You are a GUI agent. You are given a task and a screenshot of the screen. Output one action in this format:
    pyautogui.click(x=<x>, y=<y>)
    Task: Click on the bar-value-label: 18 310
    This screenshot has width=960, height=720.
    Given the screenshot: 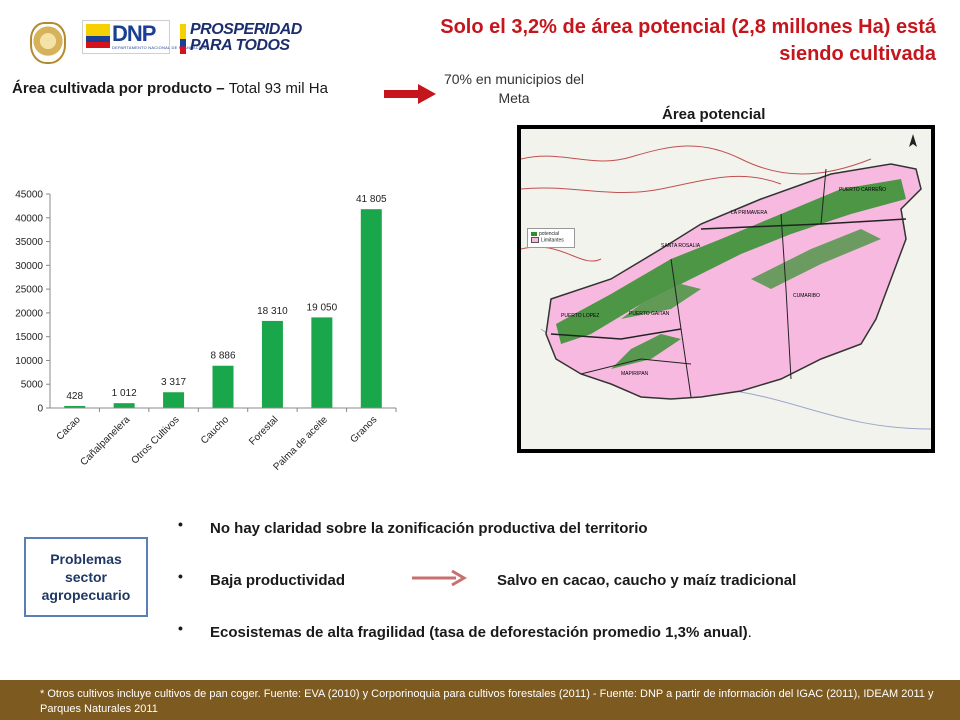 What is the action you would take?
    pyautogui.click(x=272, y=311)
    